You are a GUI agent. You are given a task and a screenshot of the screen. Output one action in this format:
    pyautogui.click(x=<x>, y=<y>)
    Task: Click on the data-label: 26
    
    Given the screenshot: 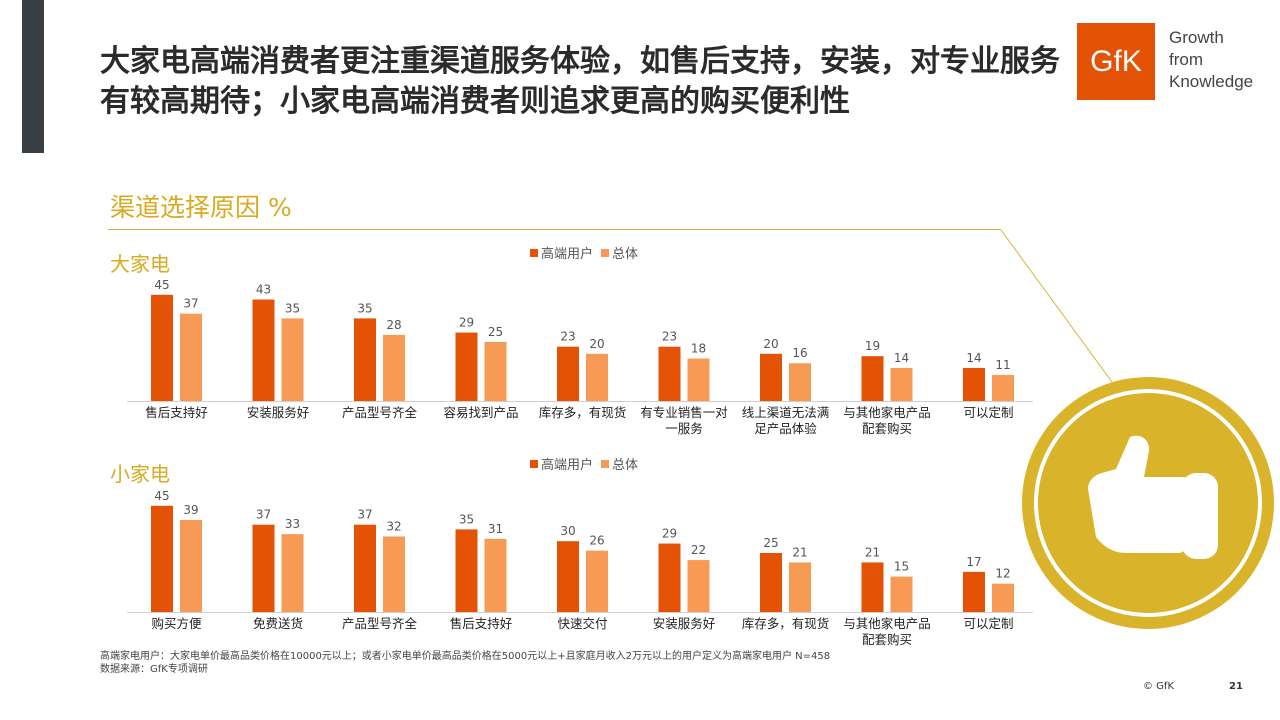 What is the action you would take?
    pyautogui.click(x=596, y=541)
    